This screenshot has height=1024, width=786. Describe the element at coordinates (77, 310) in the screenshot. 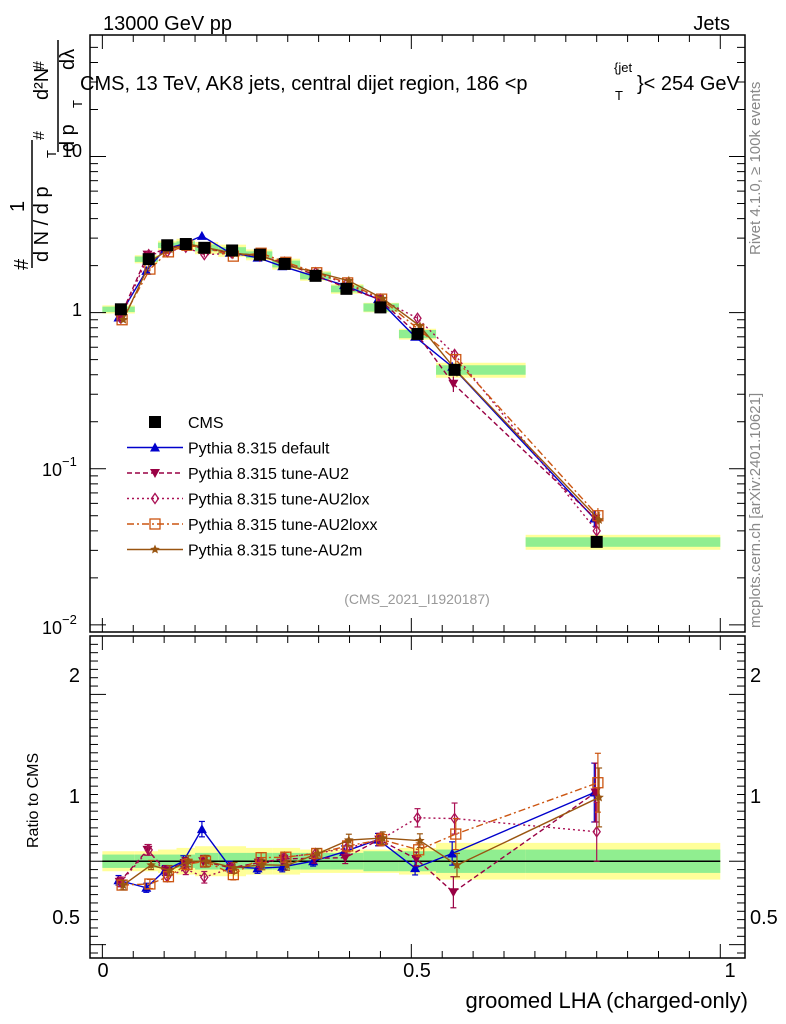

I see `y-tick-1: 1` at that location.